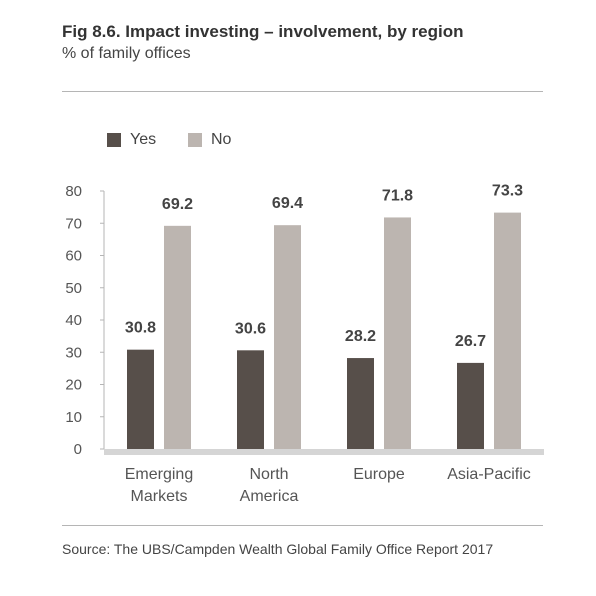 This screenshot has width=596, height=596. I want to click on chart-subtitle: % of family offices, so click(126, 53).